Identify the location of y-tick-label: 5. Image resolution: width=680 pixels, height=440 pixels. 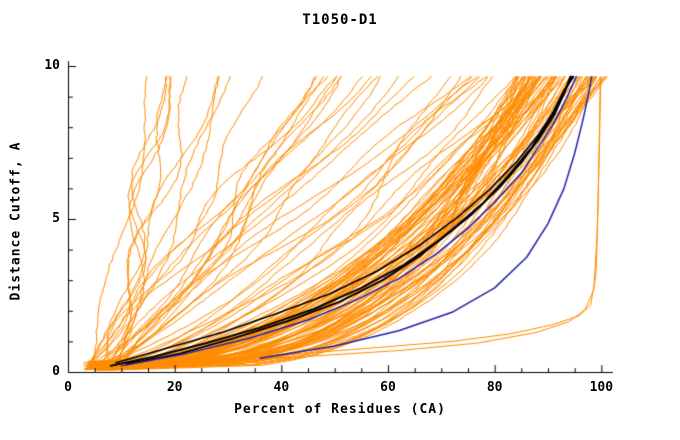
(56, 218).